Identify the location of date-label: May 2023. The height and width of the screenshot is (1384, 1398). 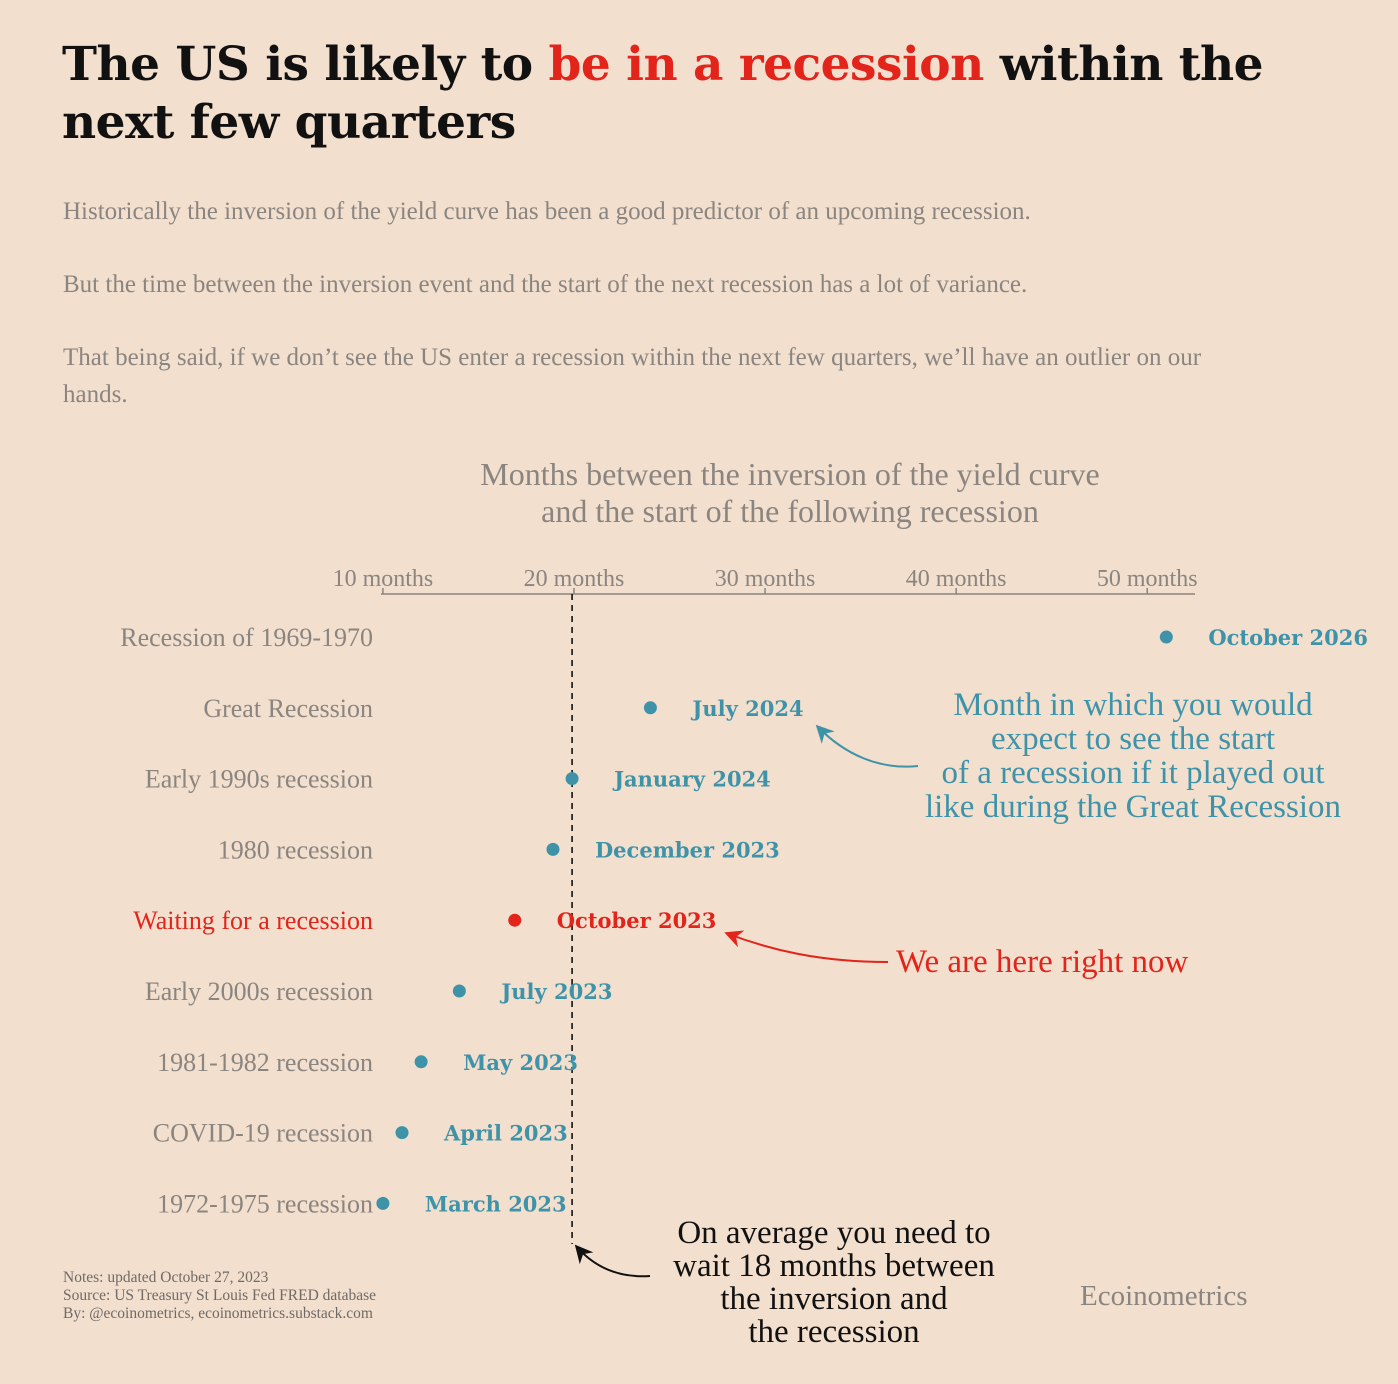
(520, 1062).